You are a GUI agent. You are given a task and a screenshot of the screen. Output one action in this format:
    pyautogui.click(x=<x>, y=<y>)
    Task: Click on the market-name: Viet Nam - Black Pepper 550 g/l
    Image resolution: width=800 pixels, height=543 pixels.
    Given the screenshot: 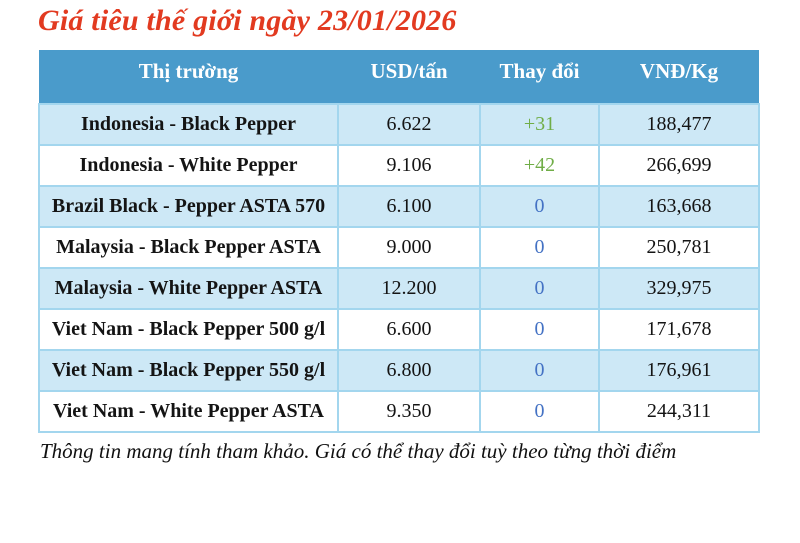 What is the action you would take?
    pyautogui.click(x=188, y=370)
    